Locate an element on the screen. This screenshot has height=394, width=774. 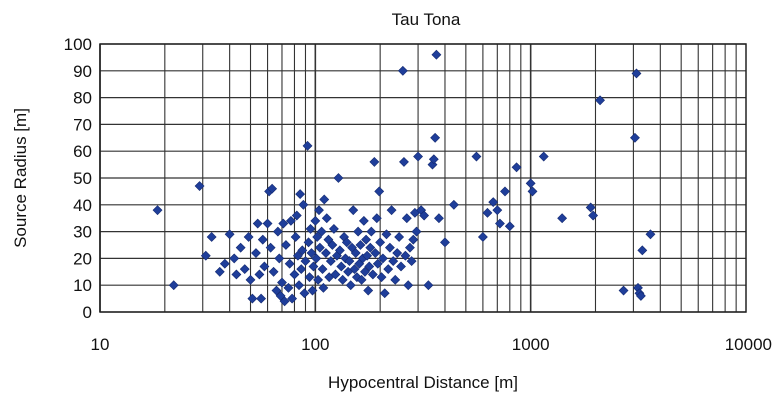
y-tick-label: 70 is located at coordinates (82, 124).